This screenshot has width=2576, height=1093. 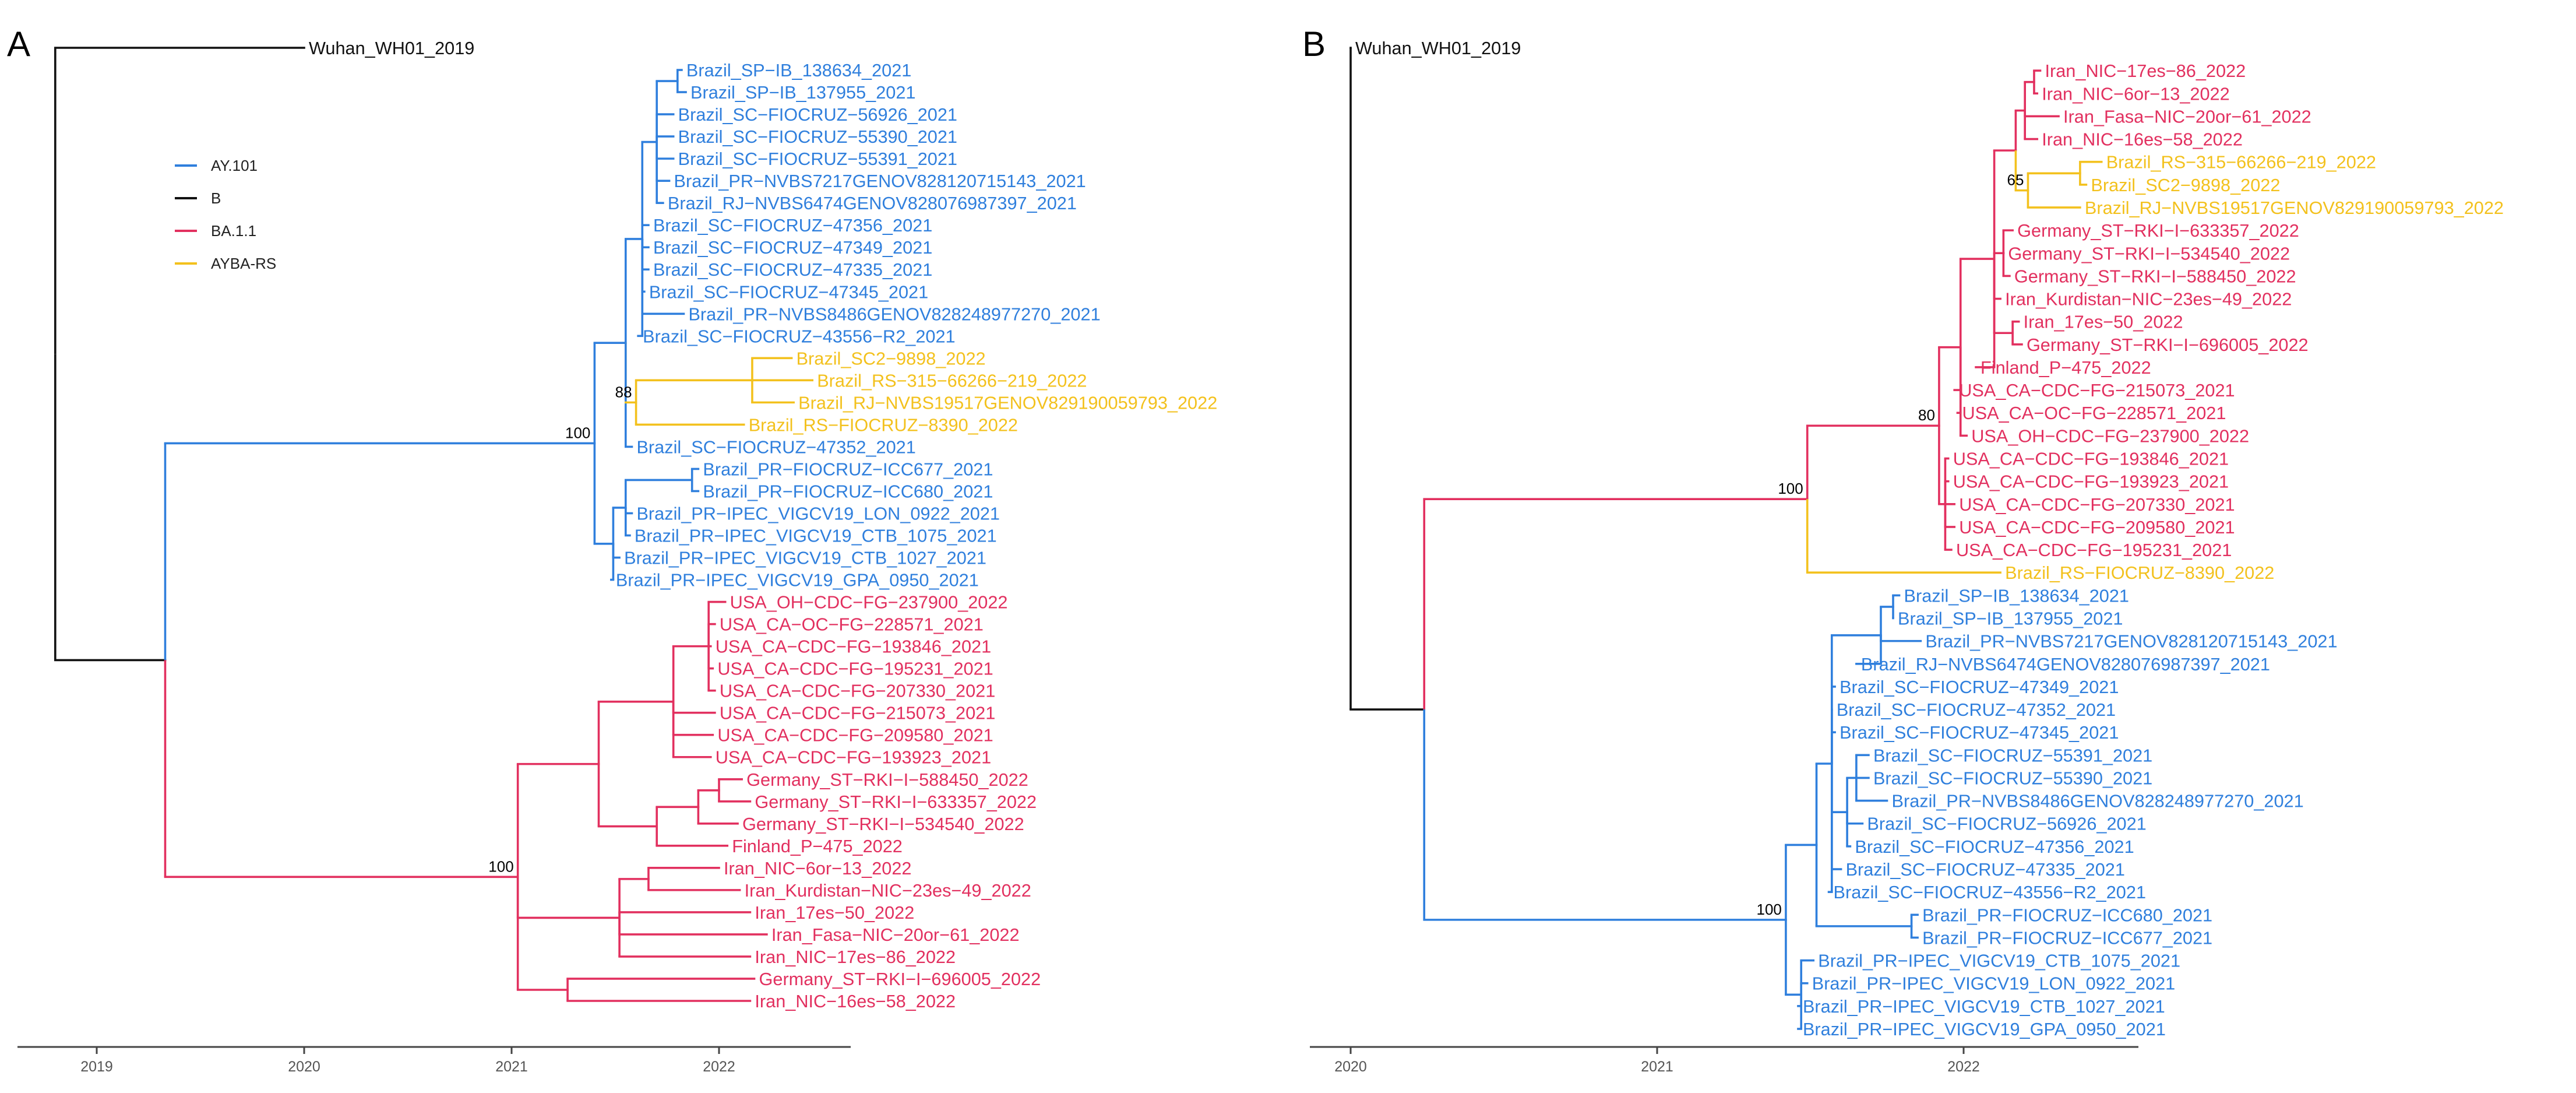 What do you see at coordinates (2065, 664) in the screenshot?
I see `tip-label-brazil-rj-nvbs6474genov828076987397-2021: Brazil_RJ−NVBS6474GENOV828076987397_2021` at bounding box center [2065, 664].